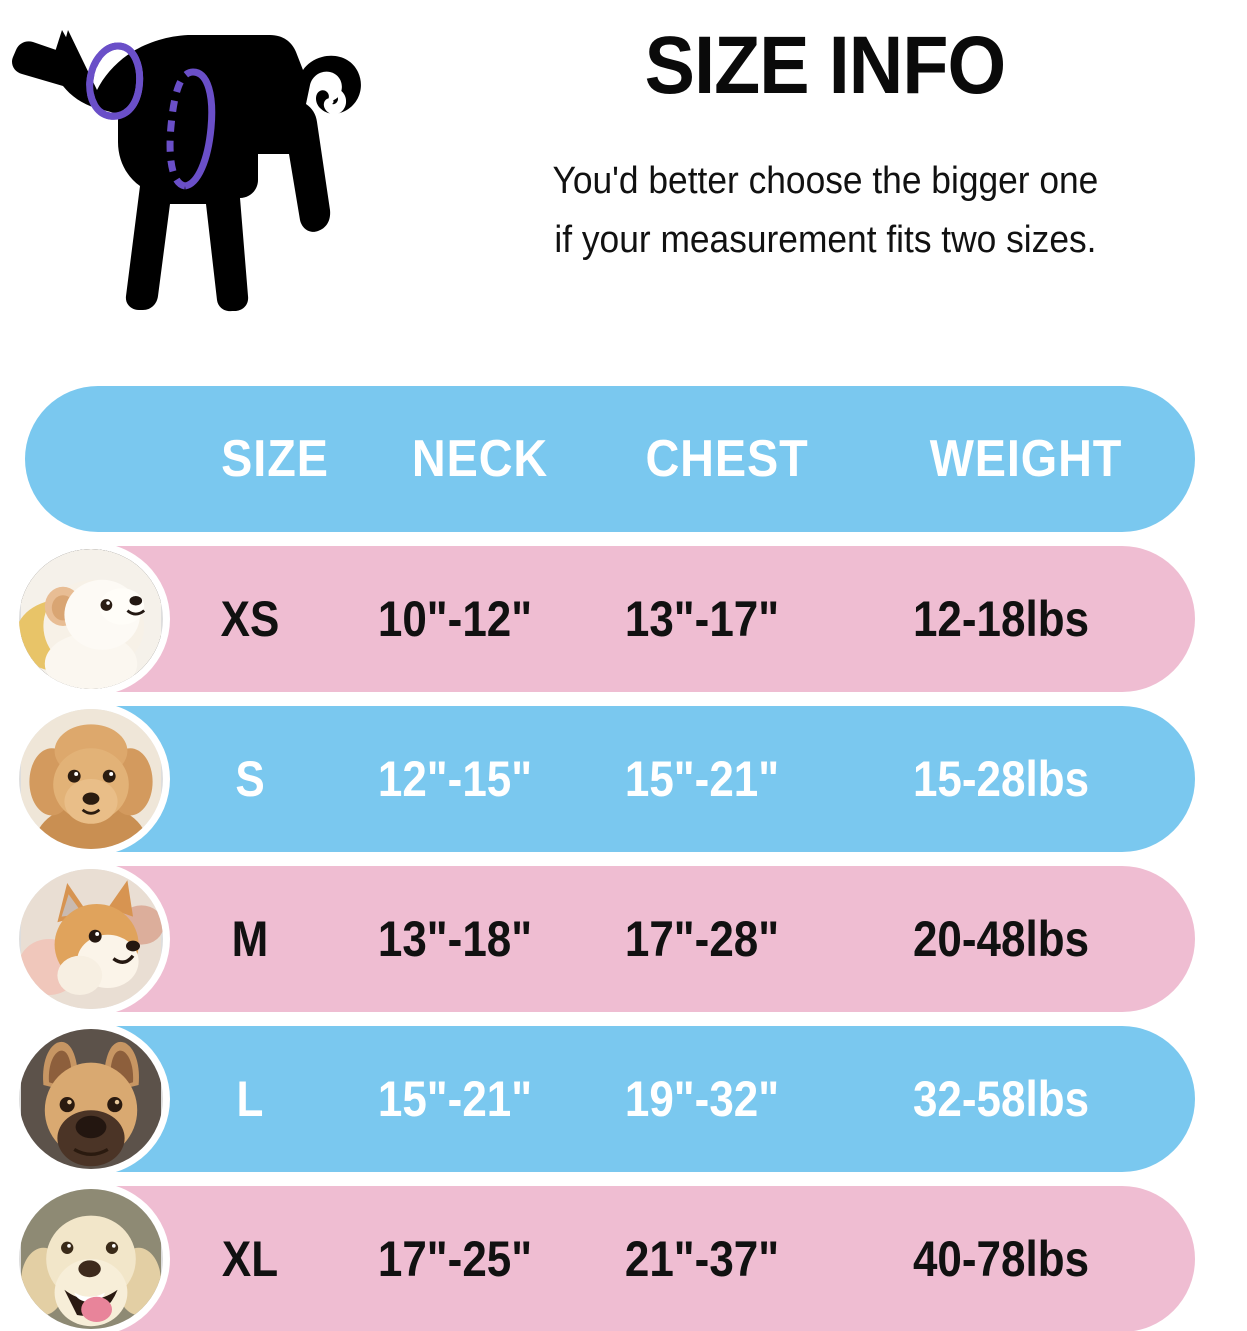 This screenshot has width=1247, height=1331. What do you see at coordinates (702, 1099) in the screenshot?
I see `cell-chest: 19"-32"` at bounding box center [702, 1099].